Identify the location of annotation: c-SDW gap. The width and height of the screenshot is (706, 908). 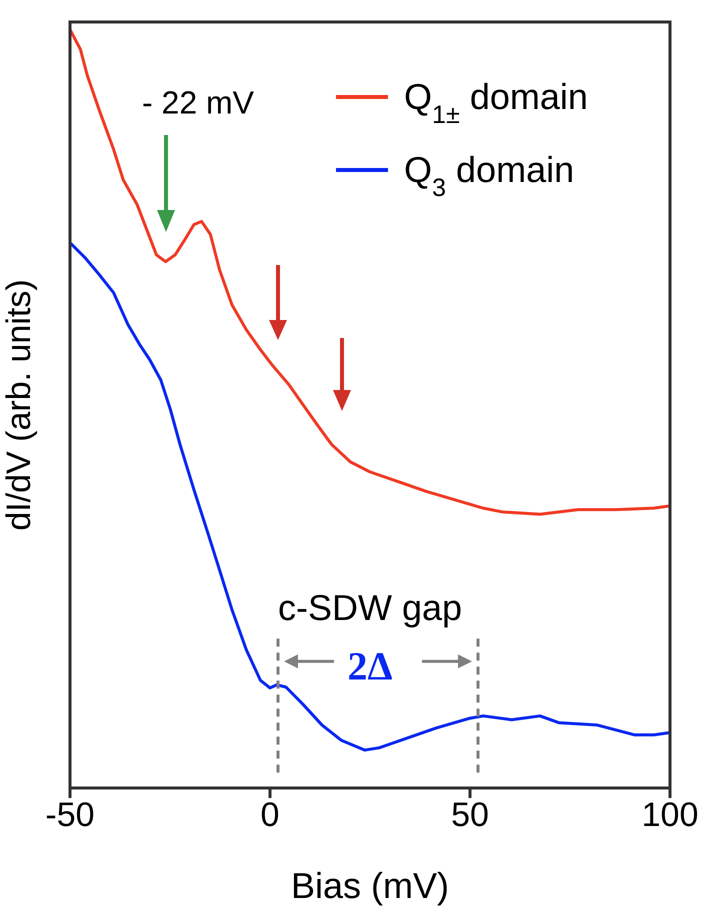
(370, 607).